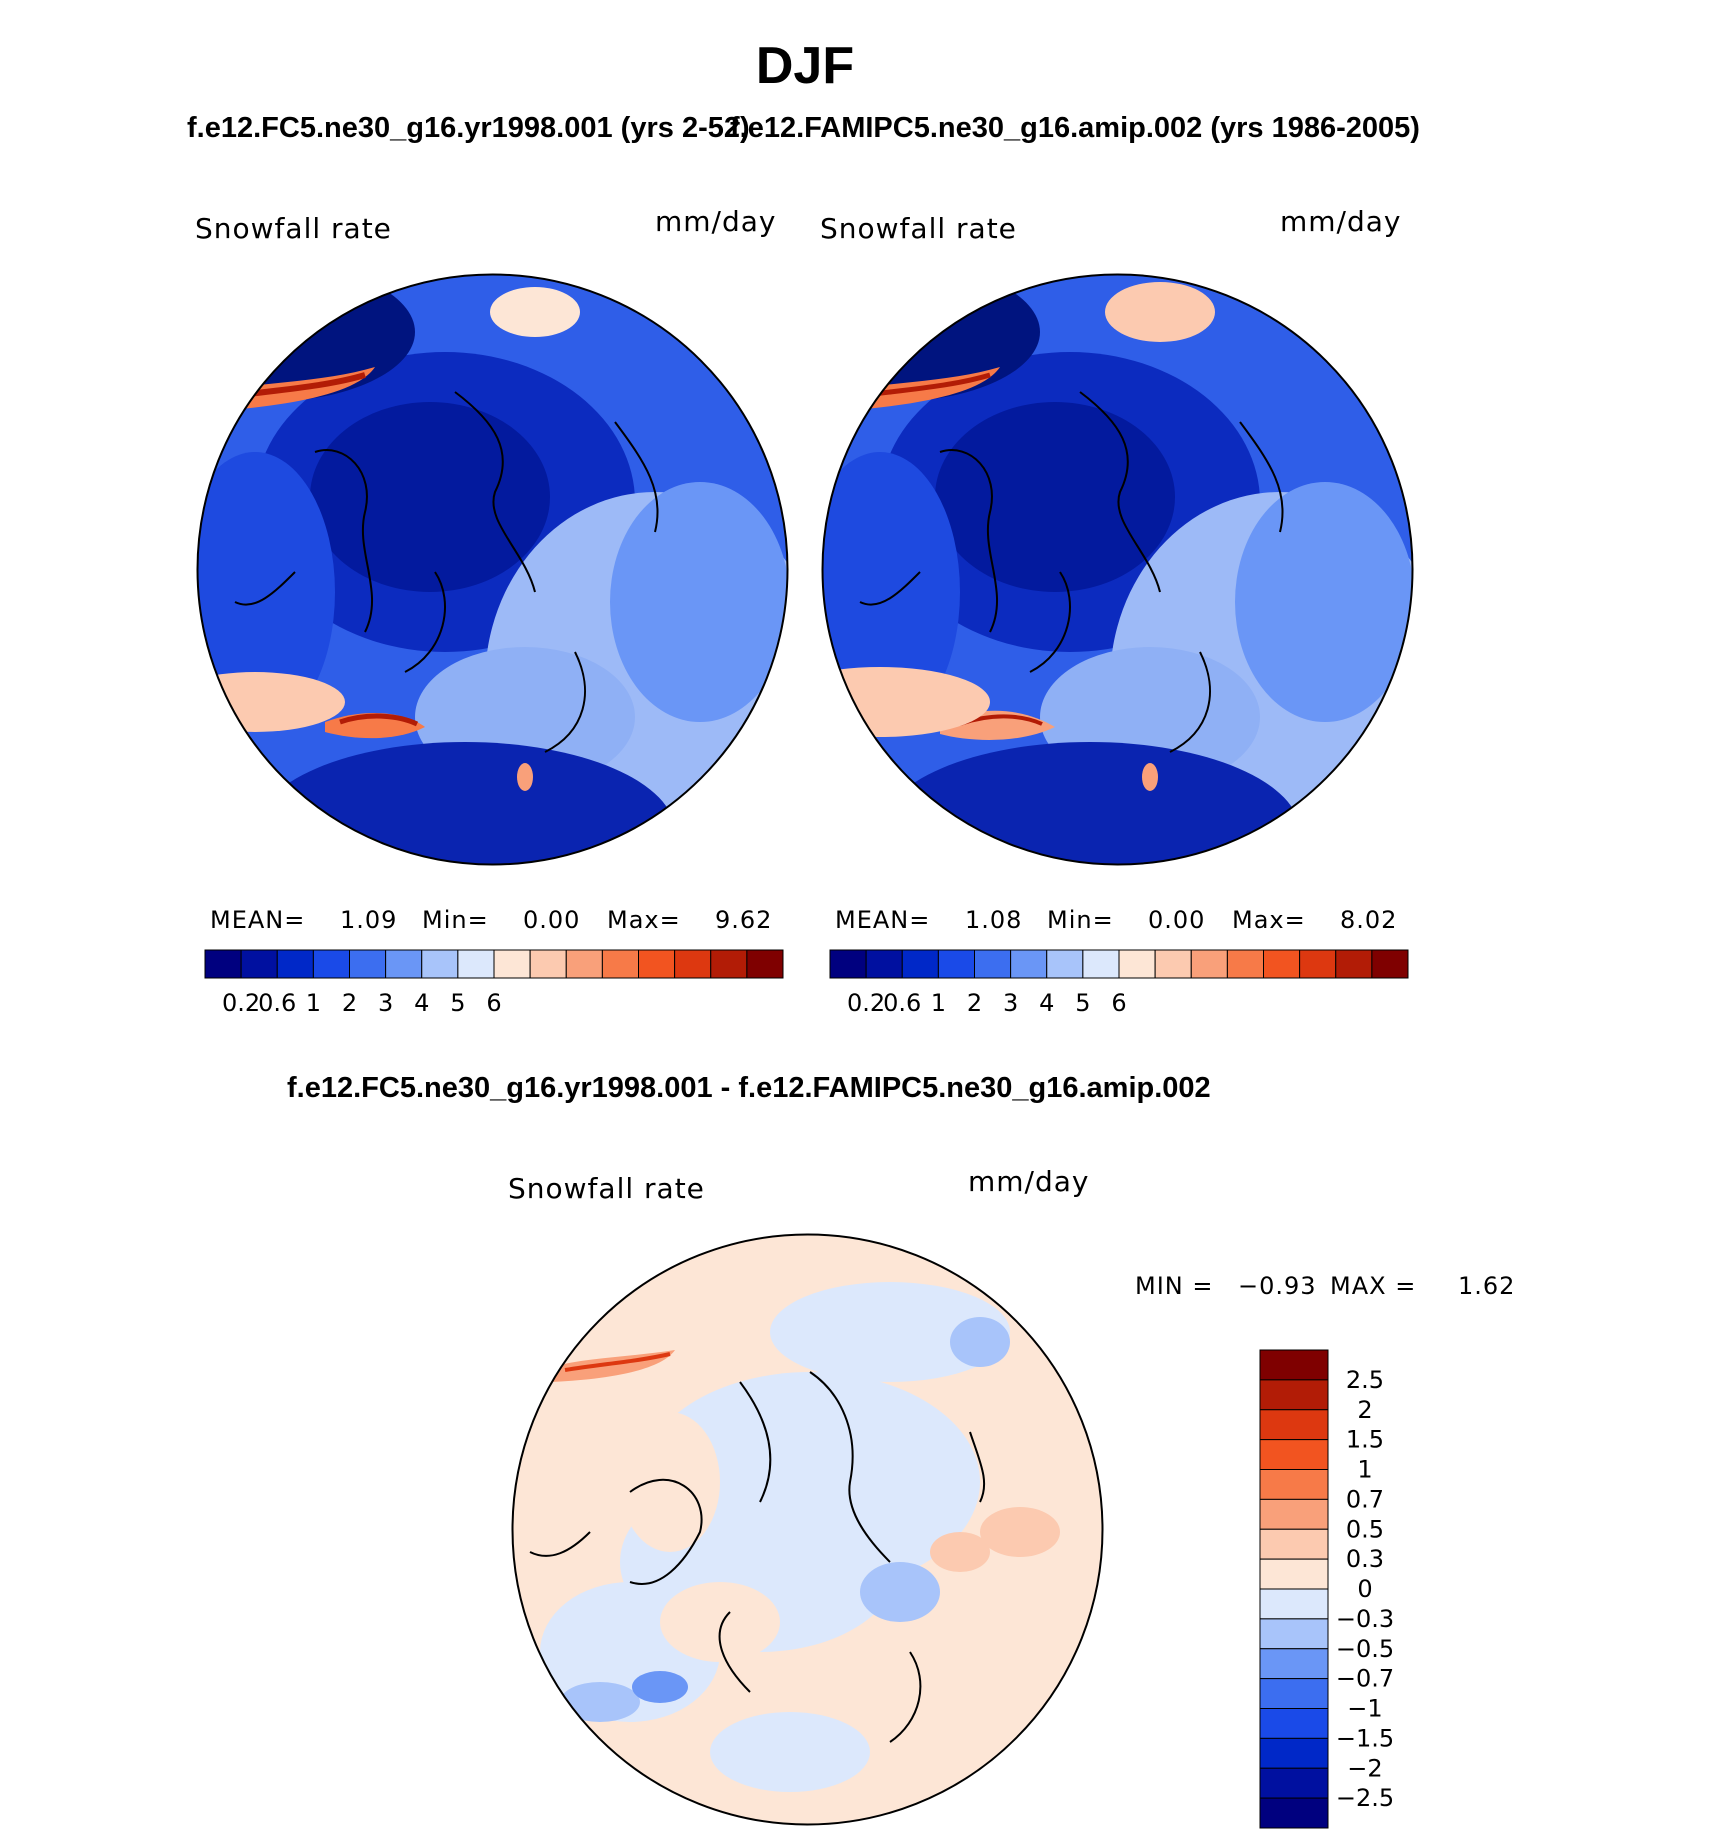 The image size is (1710, 1840). I want to click on panel1-colorbar-tick-label: 0.6, so click(277, 1002).